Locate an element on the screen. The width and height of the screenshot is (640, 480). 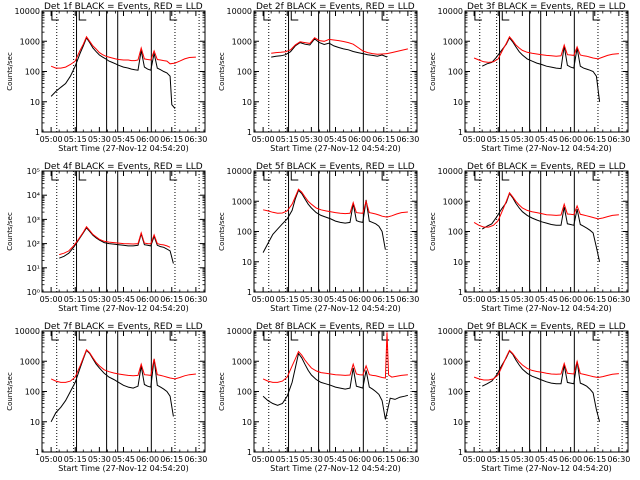
panel-title: Det 8f BLACK = Events, RED = LLD is located at coordinates (335, 327).